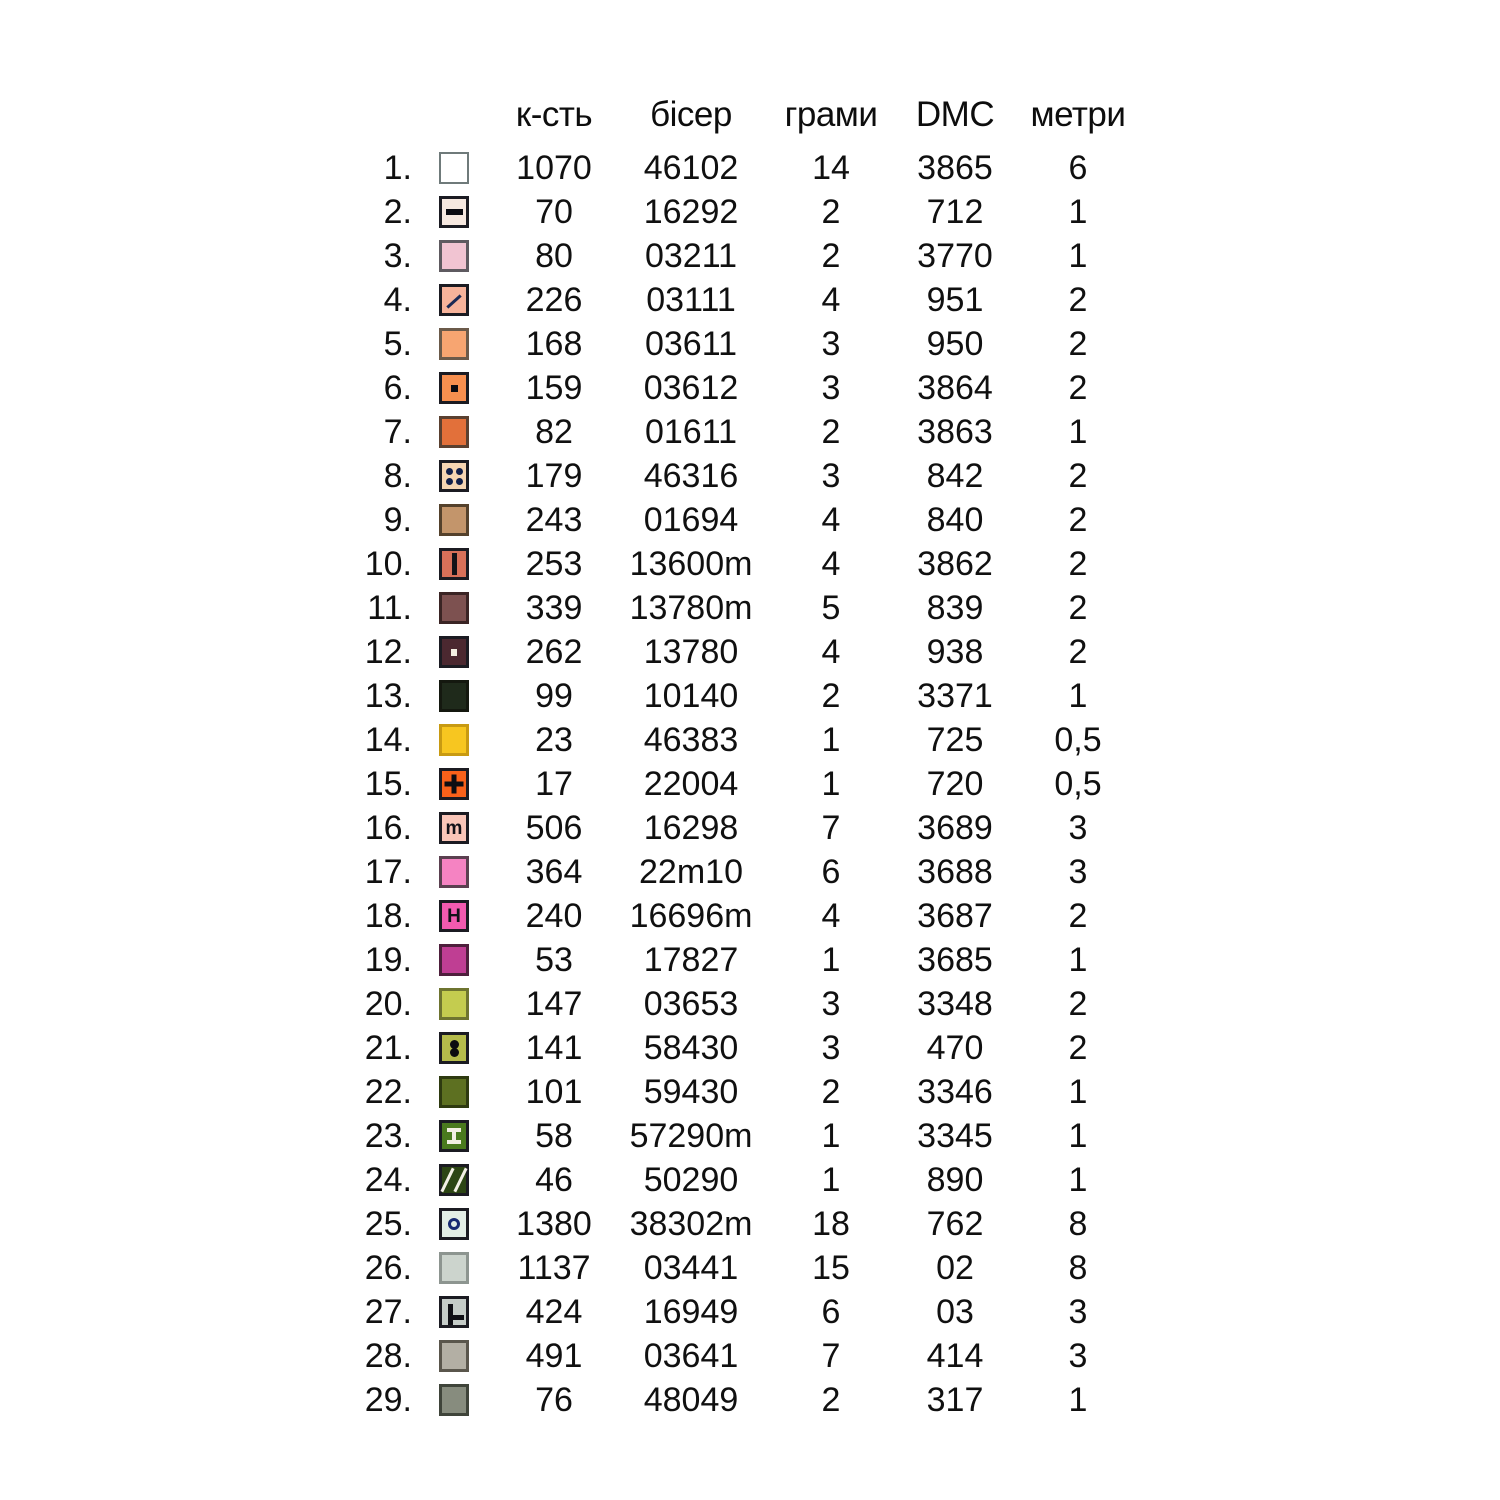 Image resolution: width=1500 pixels, height=1500 pixels. Describe the element at coordinates (554, 1311) in the screenshot. I see `row-quantity: 424` at that location.